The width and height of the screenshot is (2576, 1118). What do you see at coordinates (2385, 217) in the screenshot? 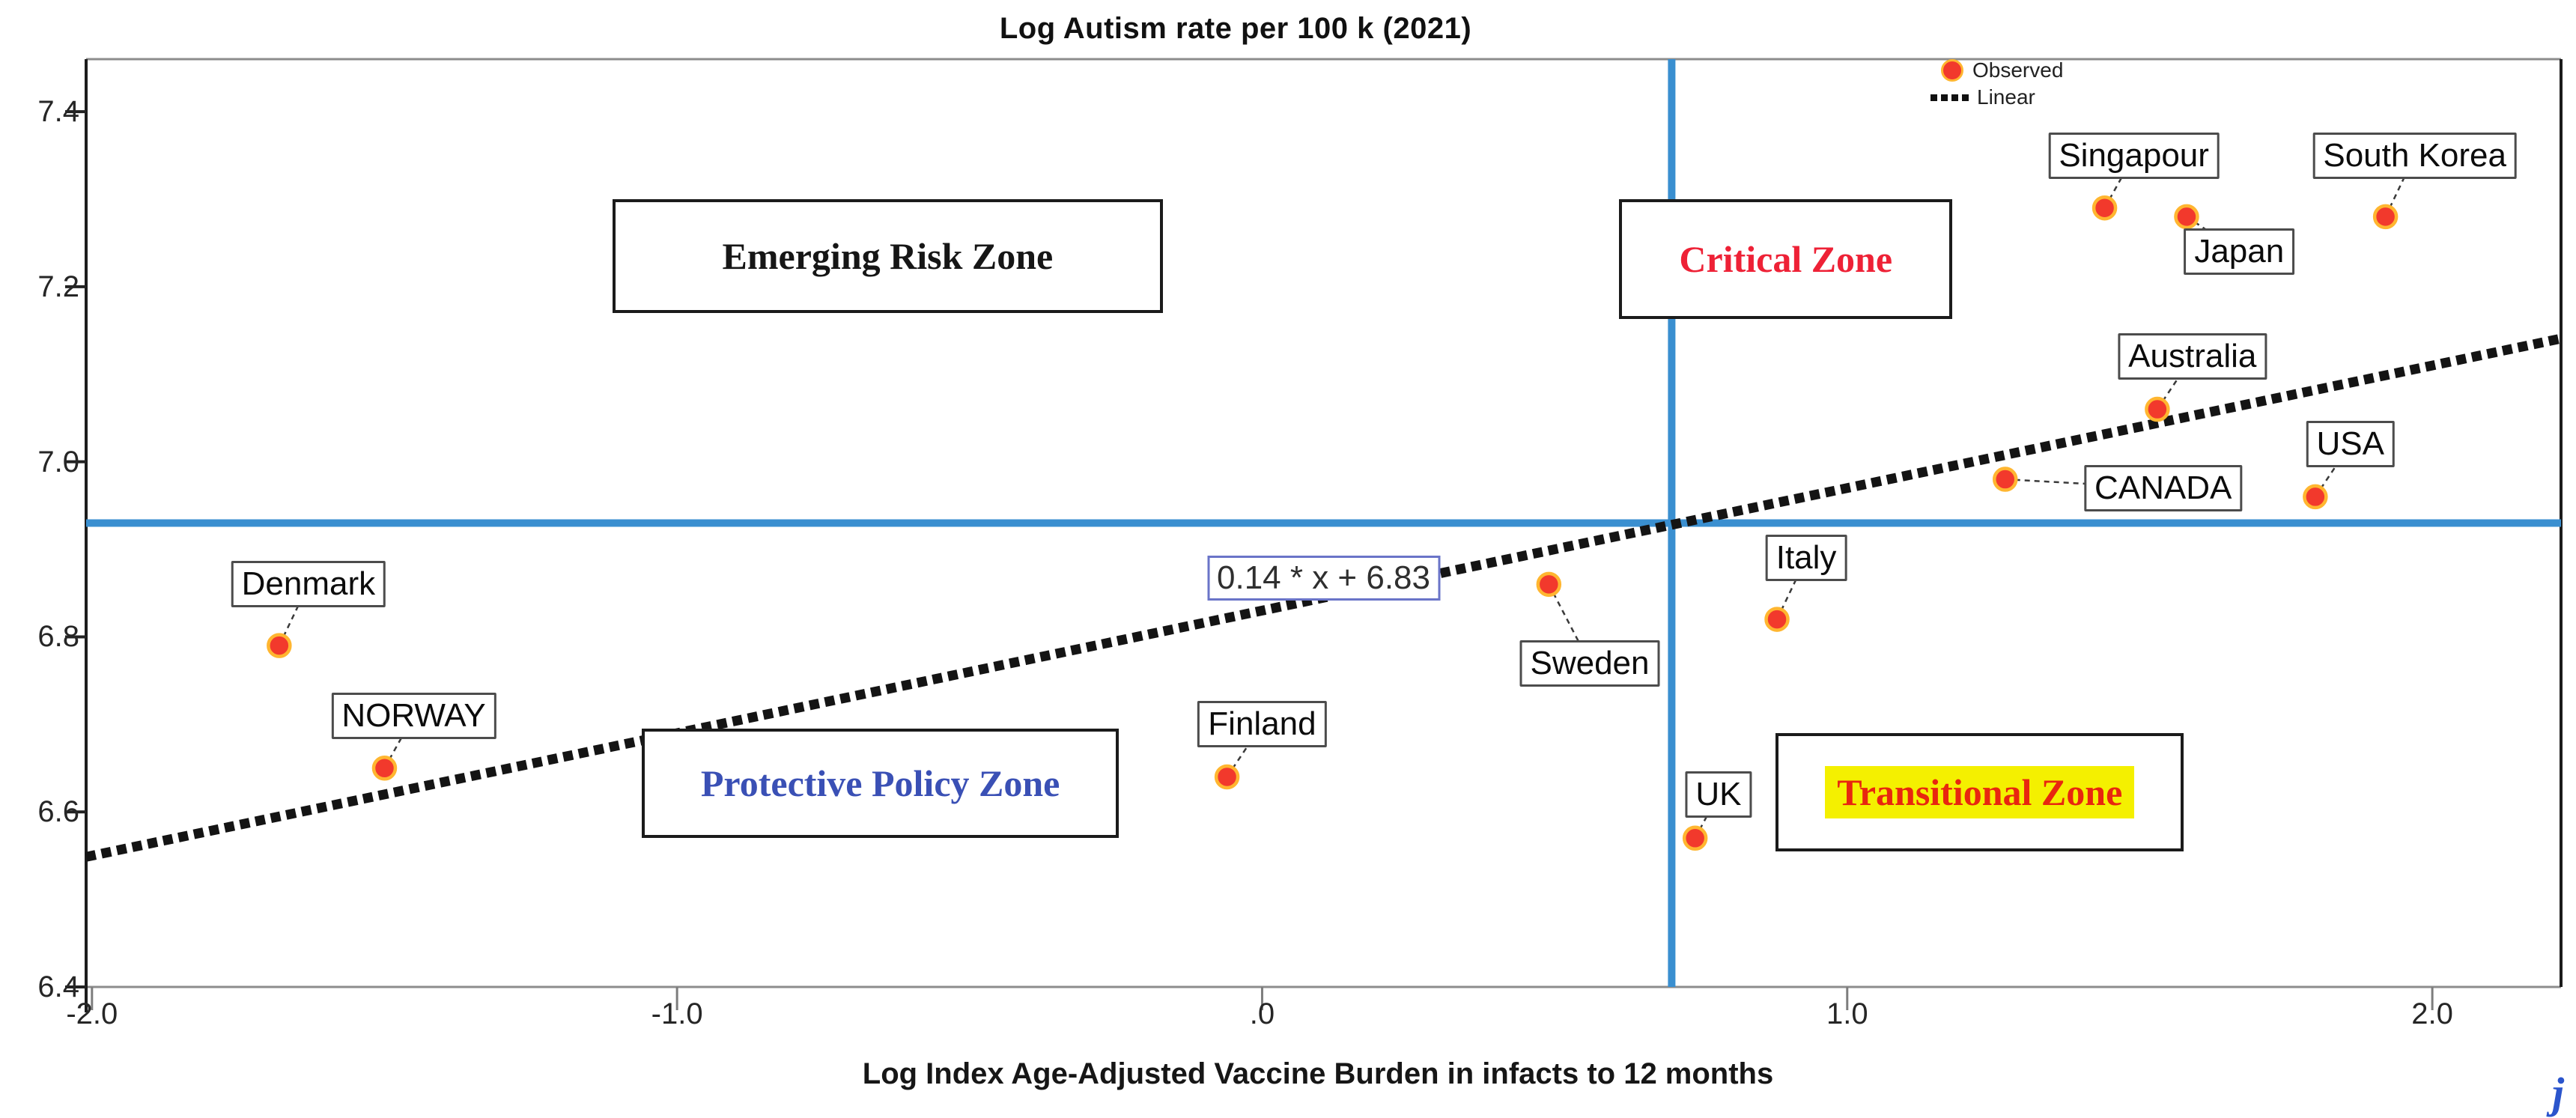
I see `data-point-south-korea` at bounding box center [2385, 217].